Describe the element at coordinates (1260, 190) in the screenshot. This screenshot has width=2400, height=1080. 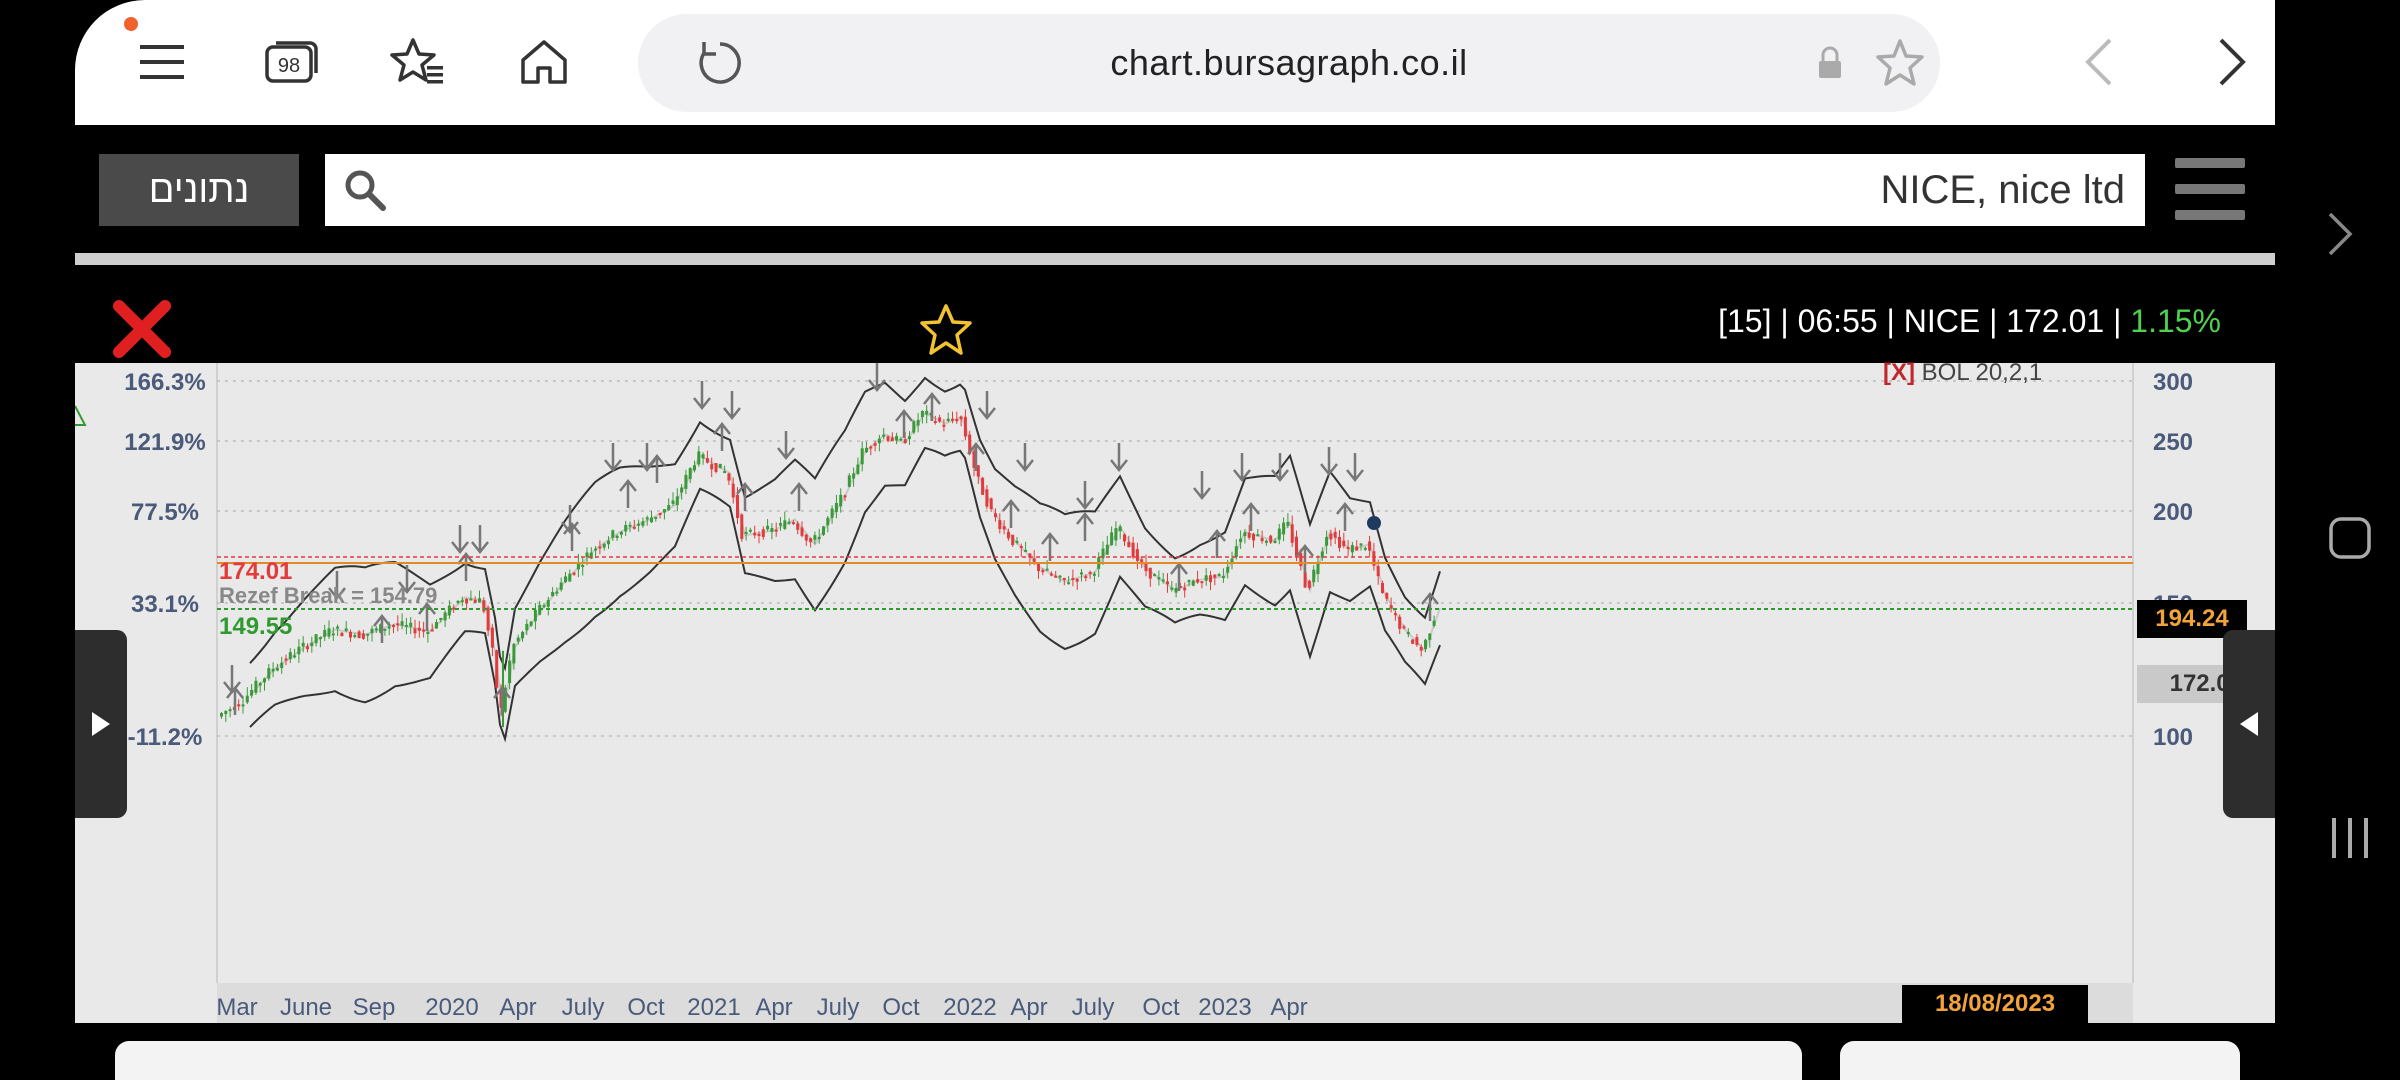
I see `search-input` at that location.